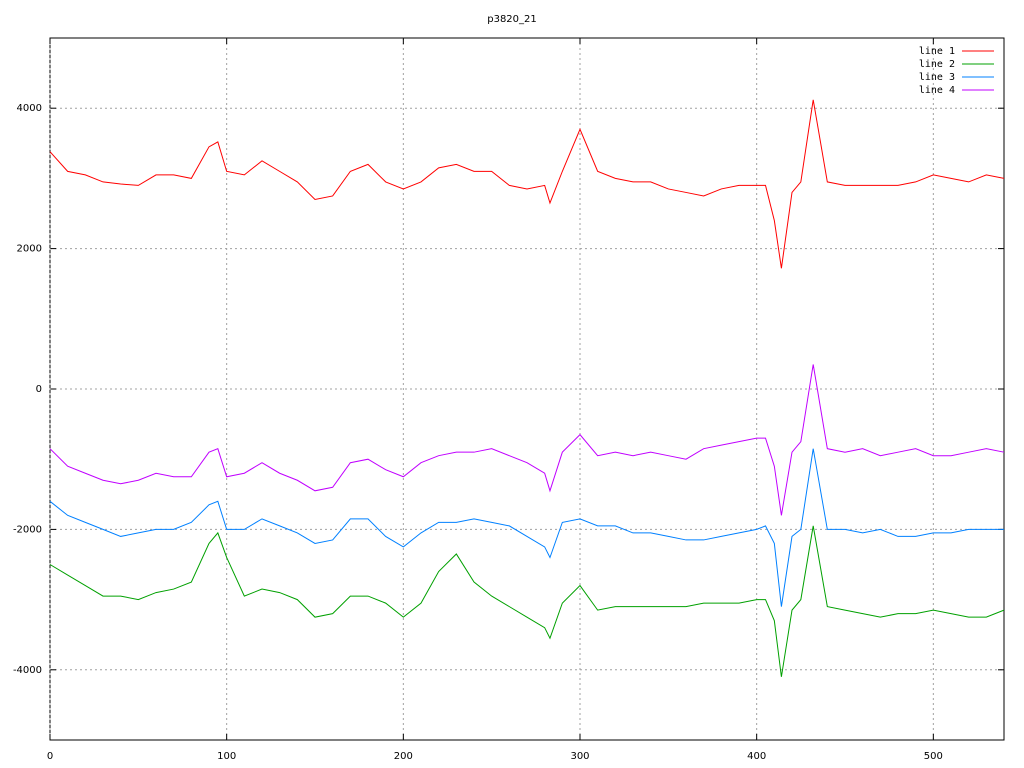 The height and width of the screenshot is (768, 1024). What do you see at coordinates (403, 756) in the screenshot?
I see `x-tick-label: 200` at bounding box center [403, 756].